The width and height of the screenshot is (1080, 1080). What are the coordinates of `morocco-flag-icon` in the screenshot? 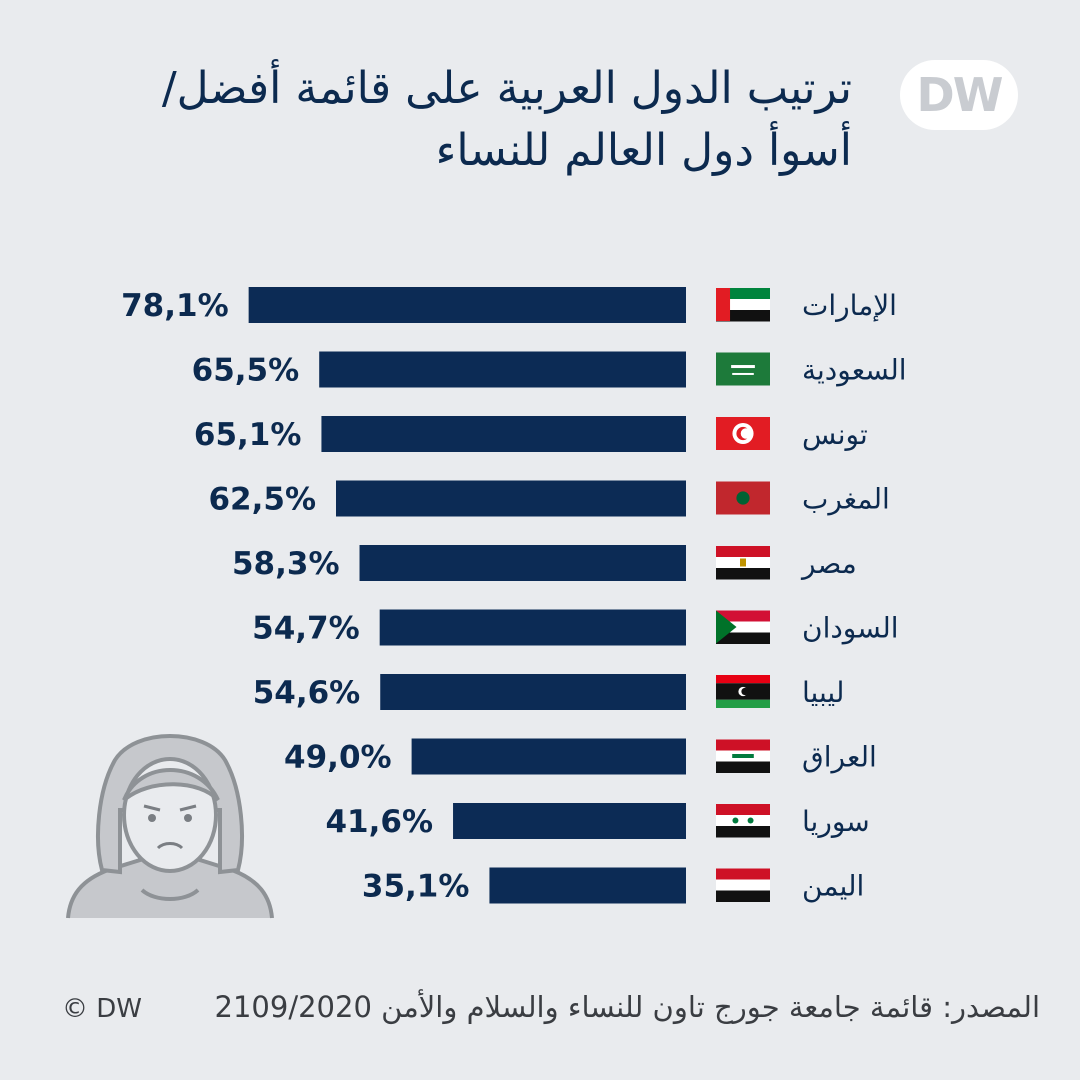 It's located at (743, 498).